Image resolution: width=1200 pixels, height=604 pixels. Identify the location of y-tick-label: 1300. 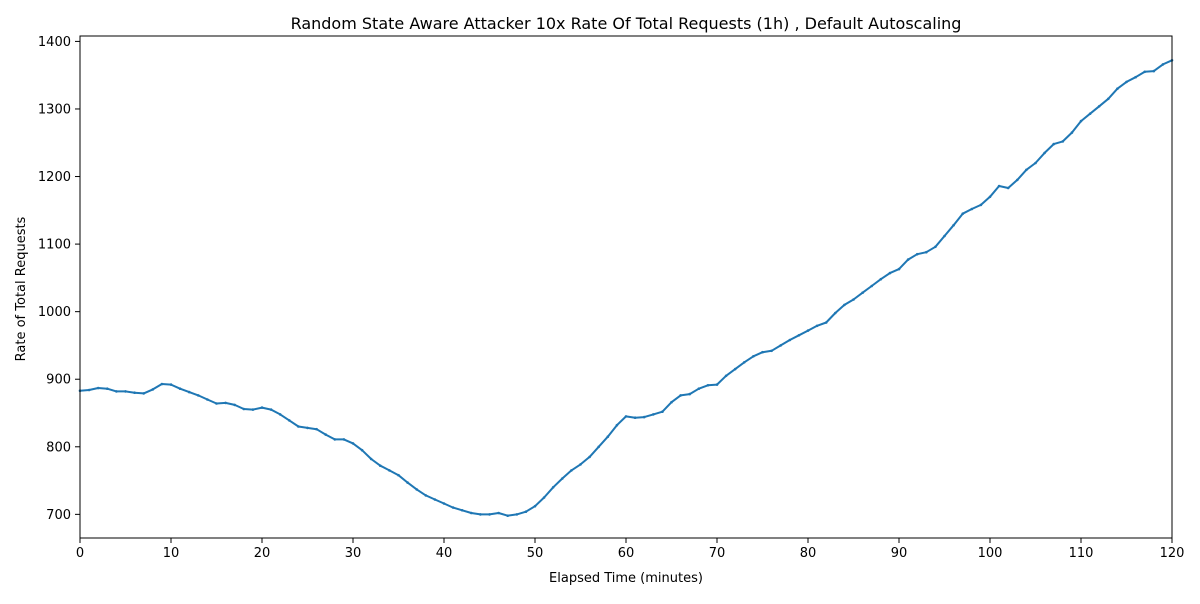
(54, 109).